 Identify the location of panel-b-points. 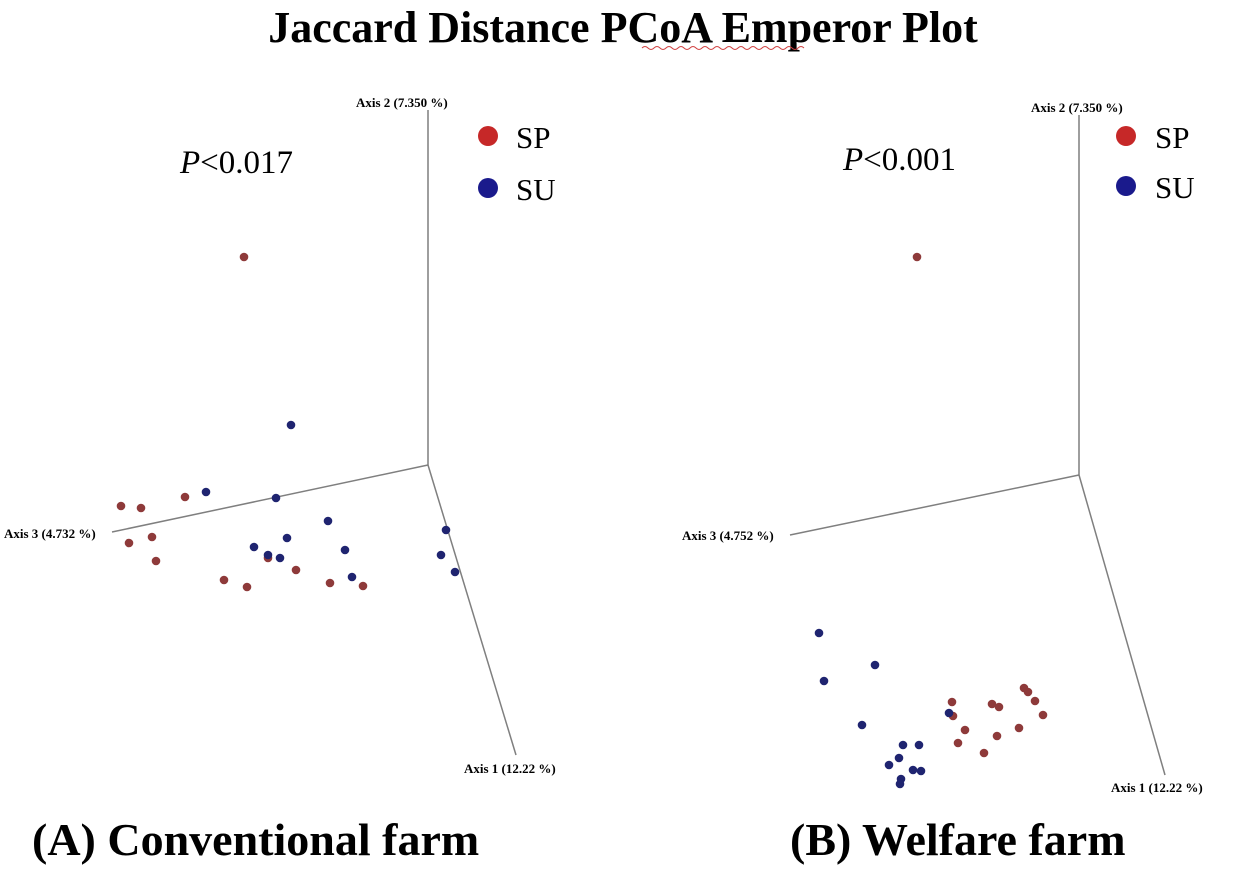
(931, 520).